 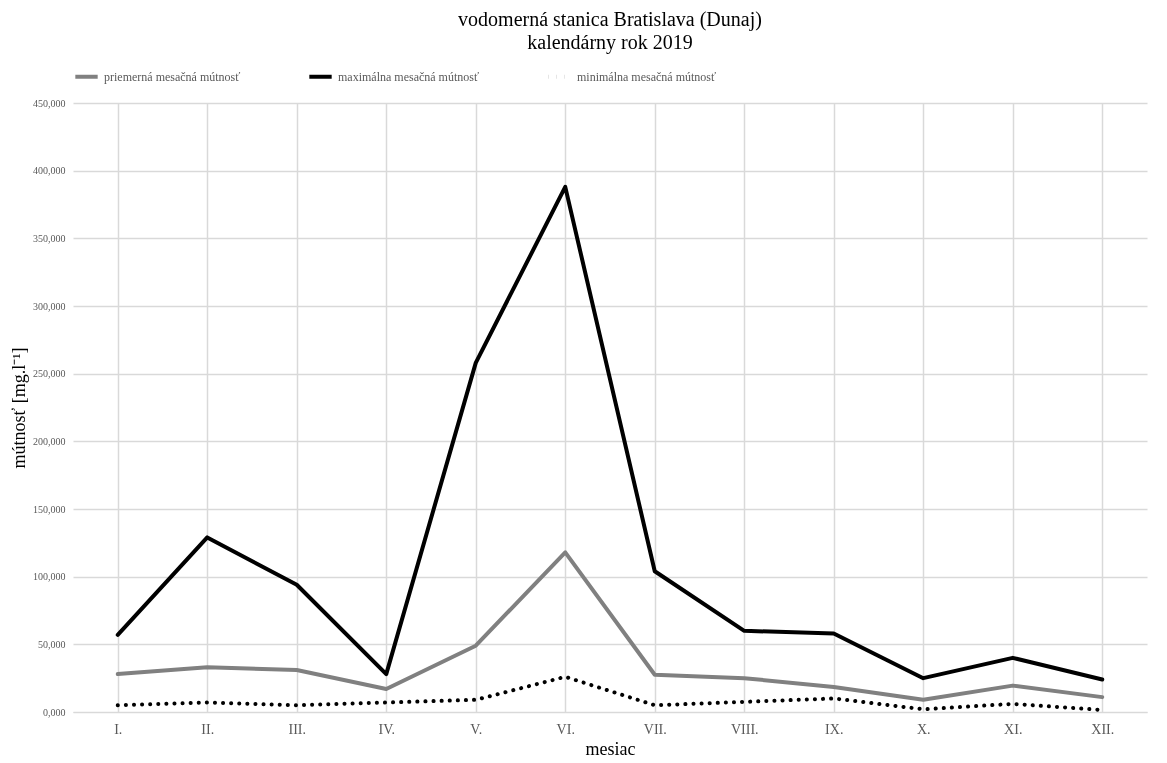 I want to click on y-tick-label: 250,000, so click(x=49, y=374).